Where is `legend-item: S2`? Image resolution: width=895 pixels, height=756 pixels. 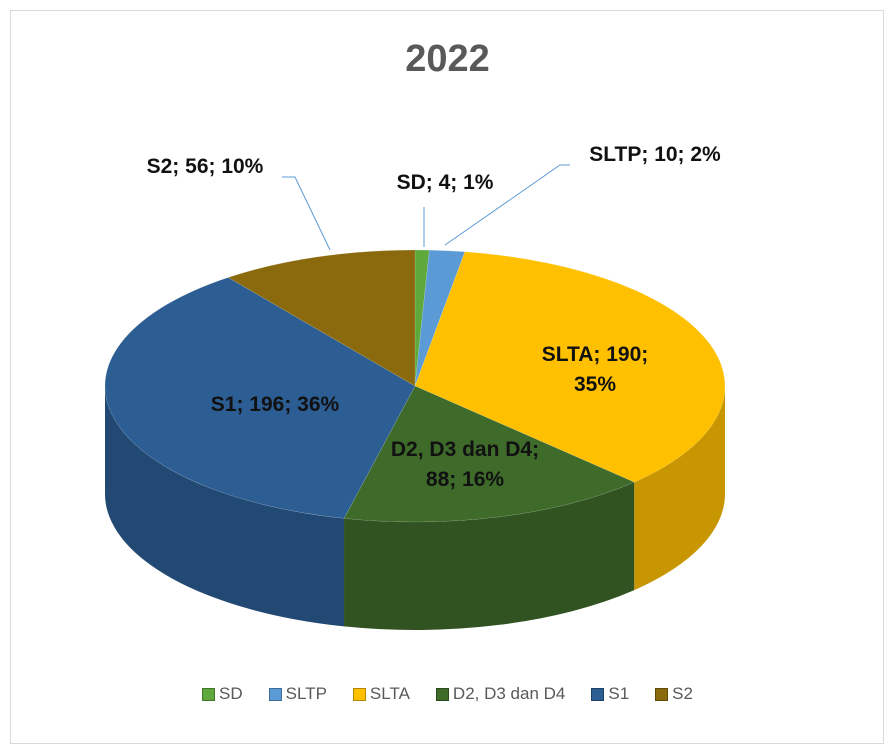 legend-item: S2 is located at coordinates (674, 694).